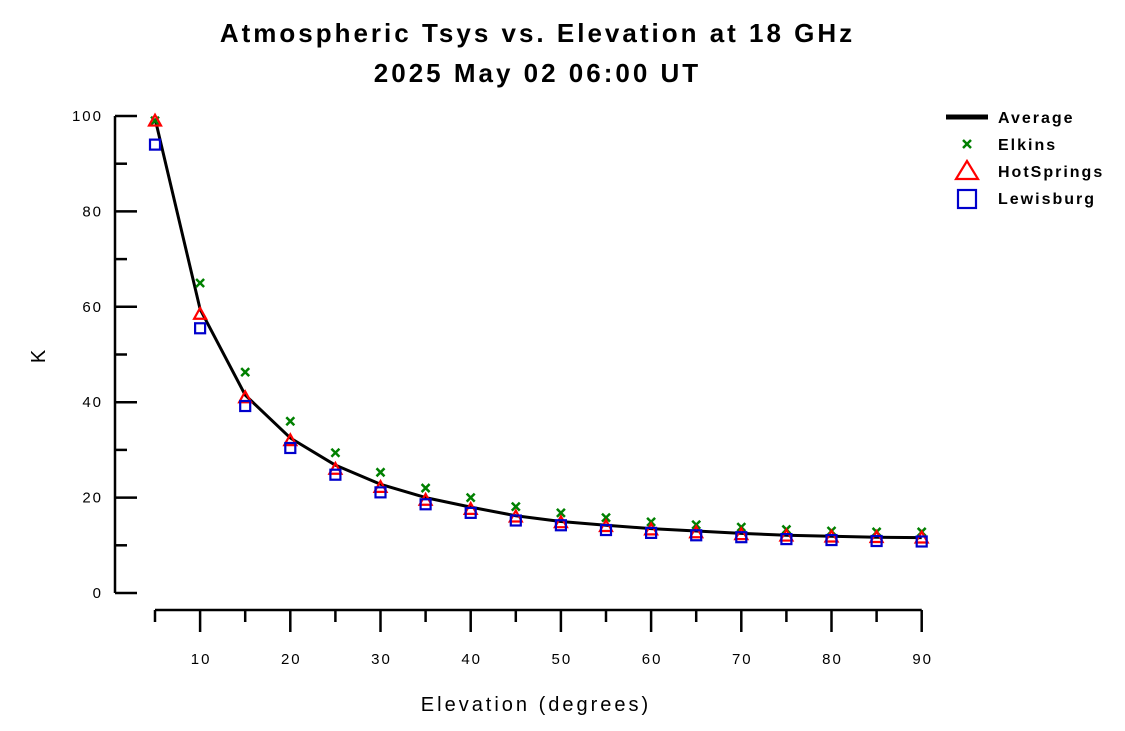  What do you see at coordinates (537, 73) in the screenshot?
I see `chart-subtitle: 2025 May 02 06:00 UT` at bounding box center [537, 73].